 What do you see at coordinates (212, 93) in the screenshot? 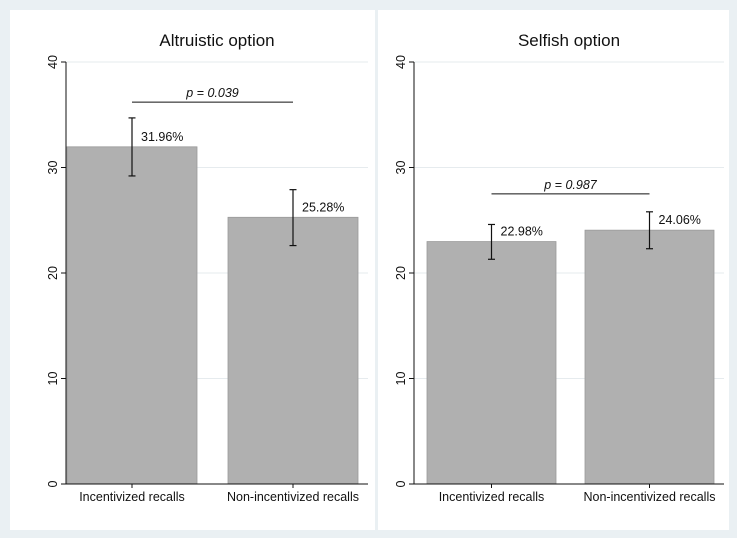
I see `significance-label: p = 0.039` at bounding box center [212, 93].